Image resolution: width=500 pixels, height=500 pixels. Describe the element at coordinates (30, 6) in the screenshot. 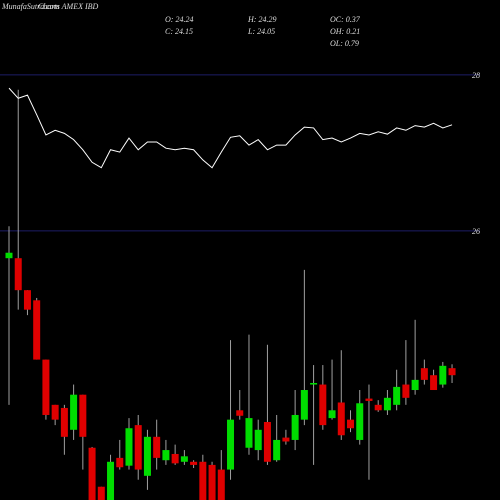

I see `watermark: MunafaSutra.com` at that location.